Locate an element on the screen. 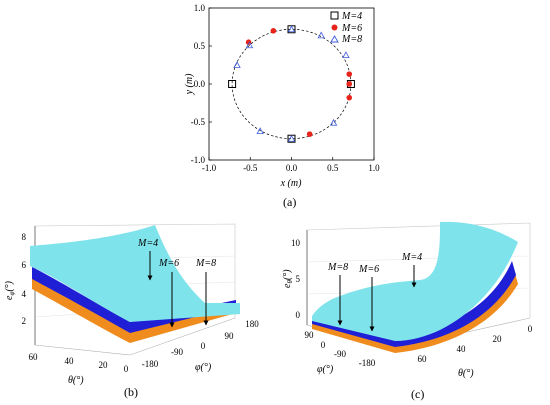  y-tick-label: -0.5 is located at coordinates (198, 122).